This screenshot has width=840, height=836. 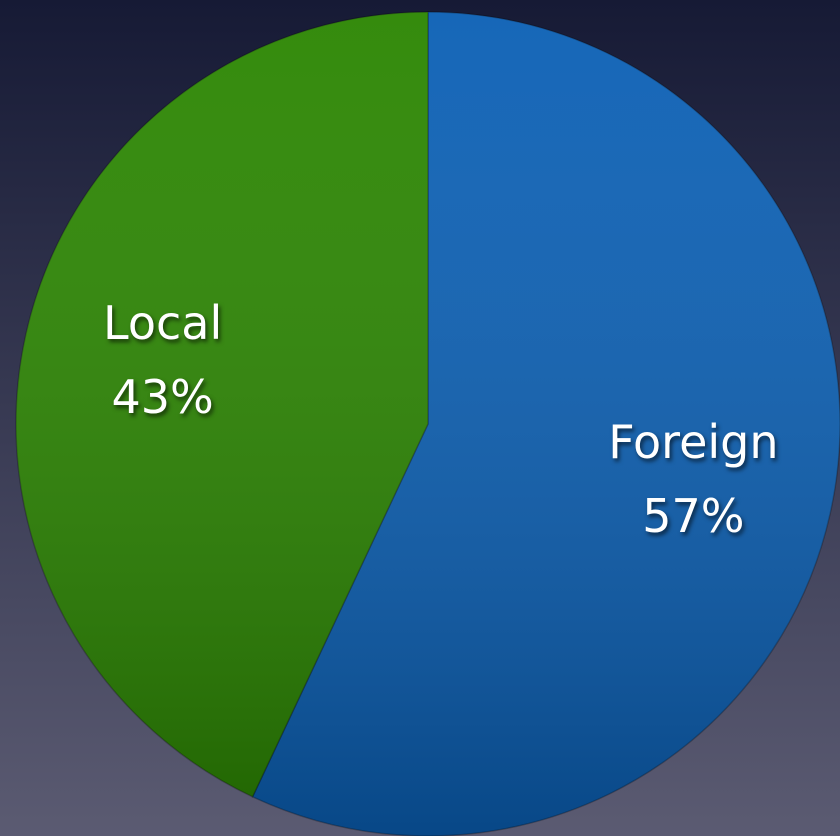 I want to click on slice-label: Foreign, so click(x=693, y=442).